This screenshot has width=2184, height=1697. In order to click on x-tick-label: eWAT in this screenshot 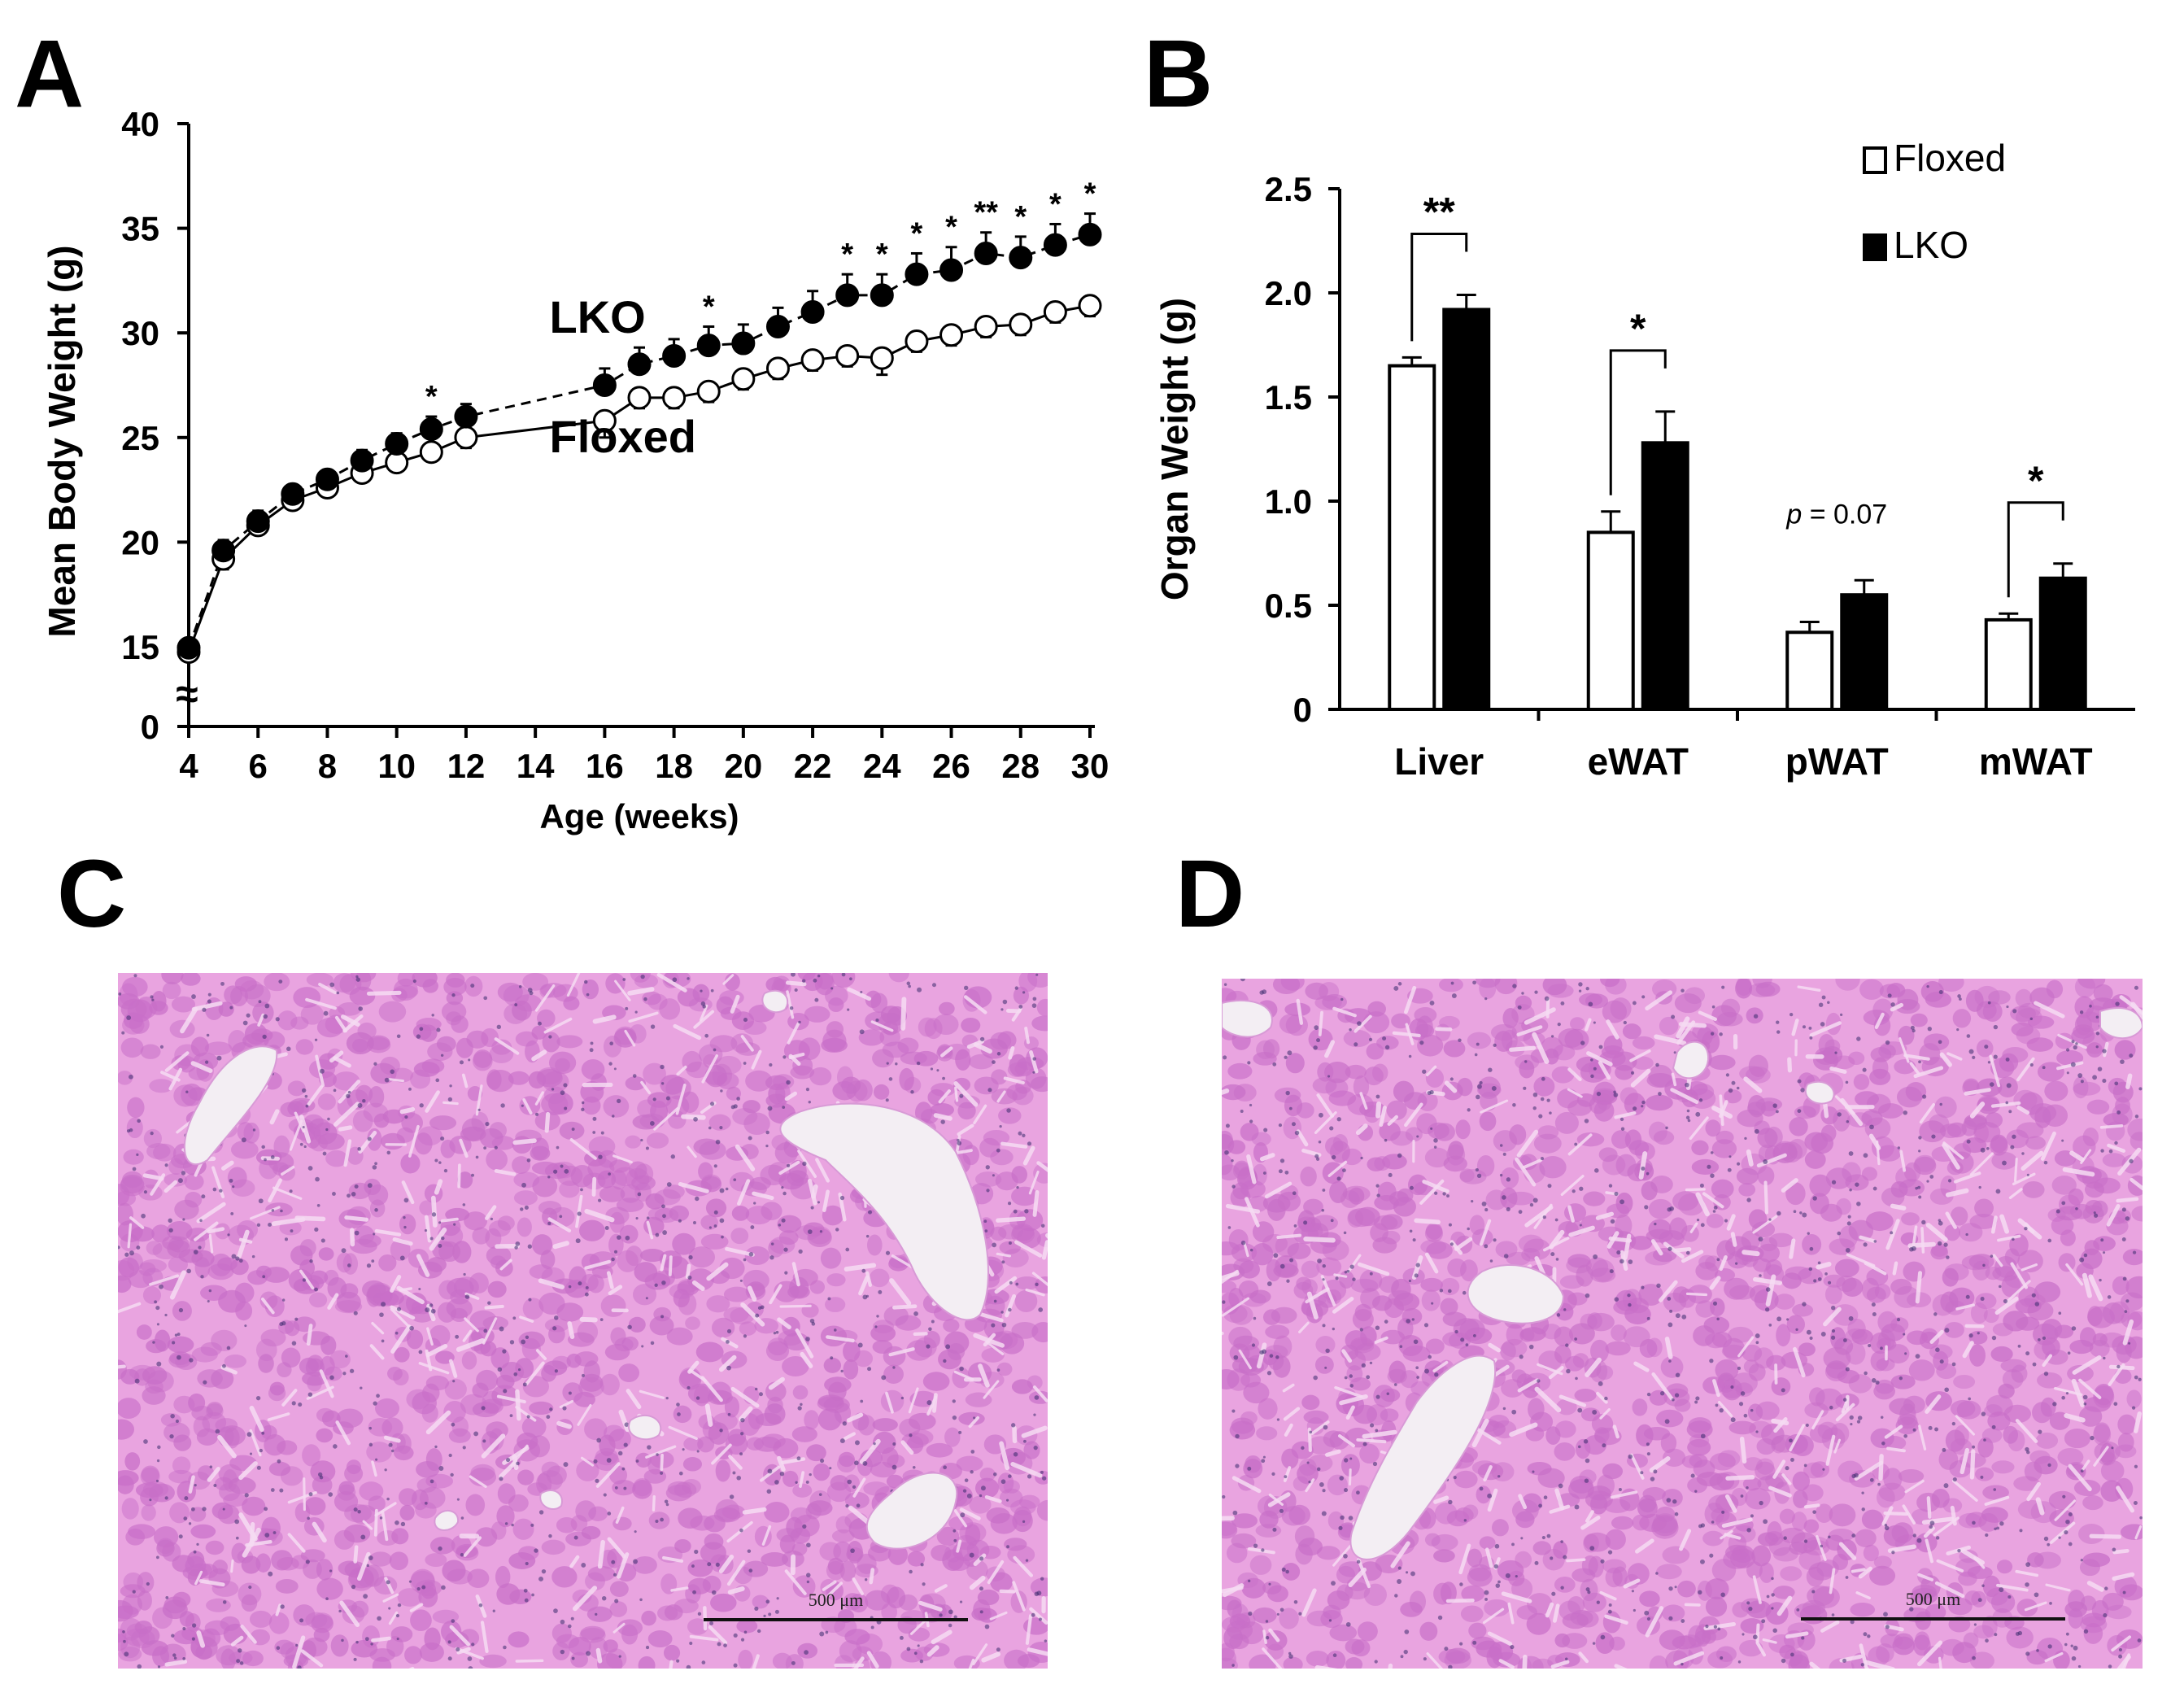, I will do `click(1639, 761)`.